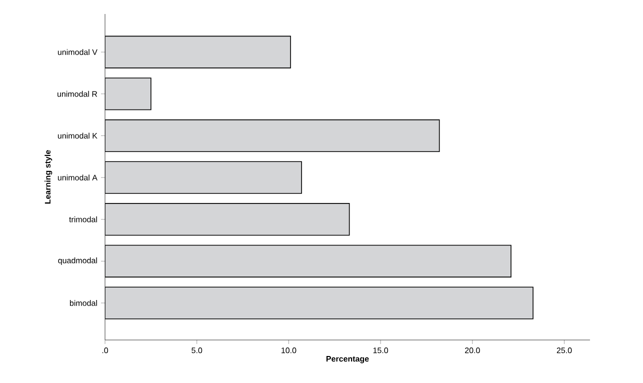  I want to click on y-axis-title: Learning style, so click(48, 177).